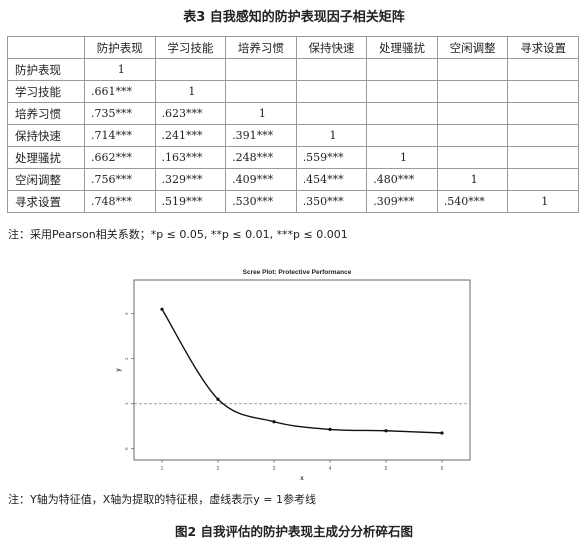 This screenshot has width=588, height=544. What do you see at coordinates (126, 313) in the screenshot?
I see `y-tick-label: 3` at bounding box center [126, 313].